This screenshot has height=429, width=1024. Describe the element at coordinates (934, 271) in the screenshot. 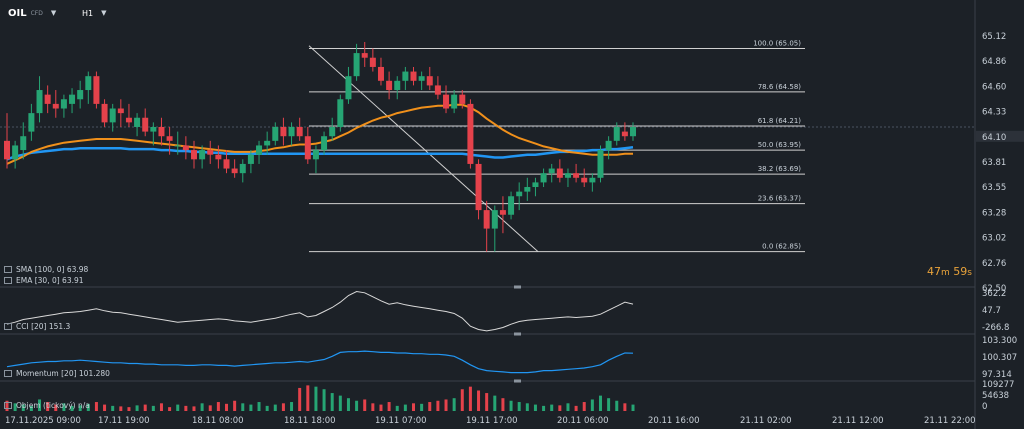

I see `timer-minutes: 47` at that location.